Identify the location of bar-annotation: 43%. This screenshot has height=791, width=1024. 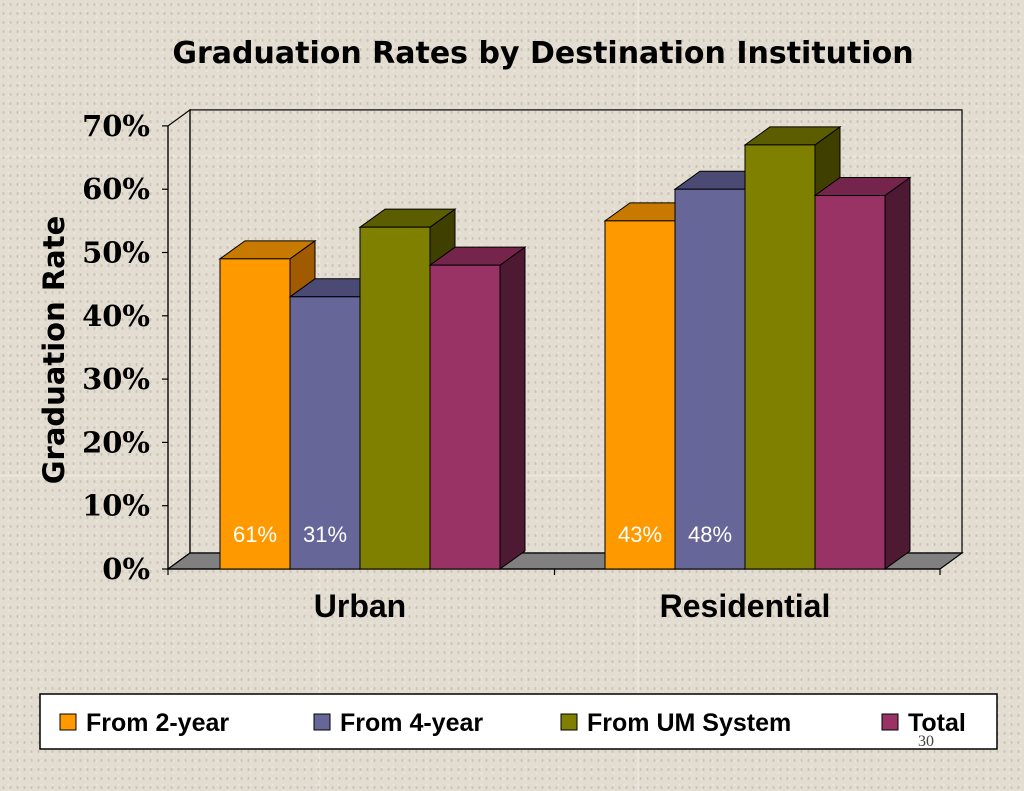
(640, 534).